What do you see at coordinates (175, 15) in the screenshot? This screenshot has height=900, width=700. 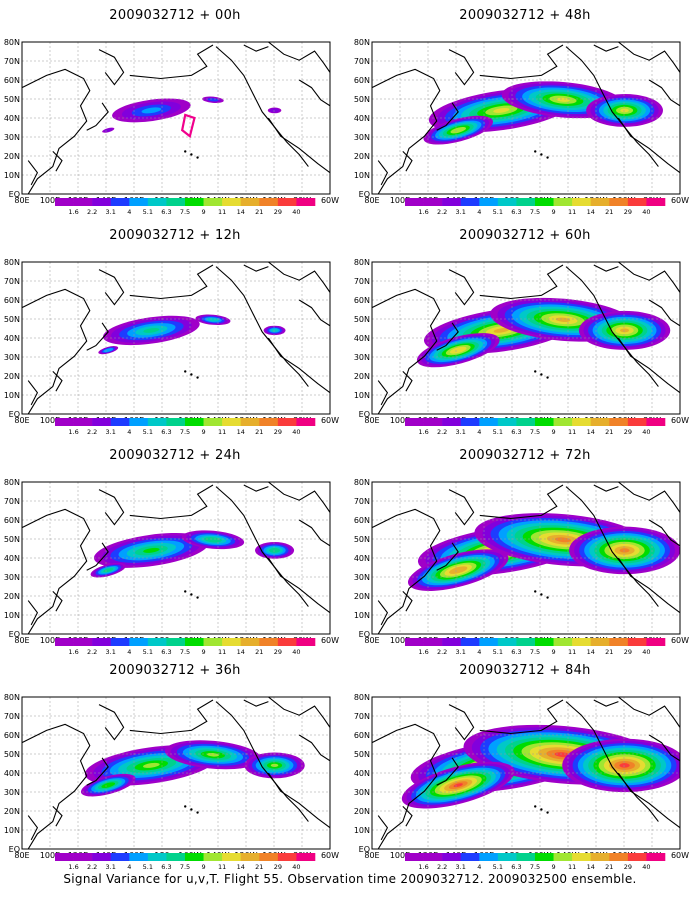 I see `panel-title: 2009032712 + 00h` at bounding box center [175, 15].